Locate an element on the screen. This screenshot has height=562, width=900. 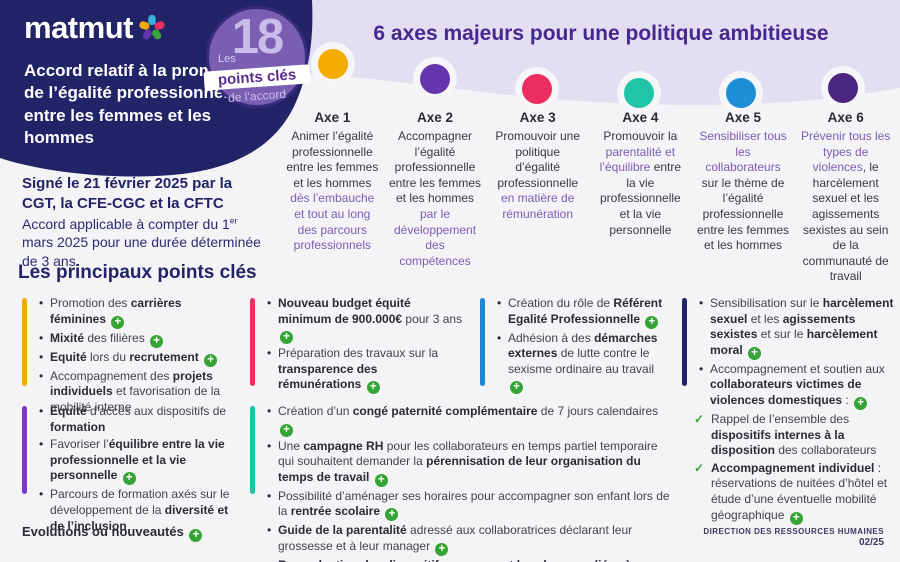
footer-date: 02/25 is located at coordinates (871, 542).